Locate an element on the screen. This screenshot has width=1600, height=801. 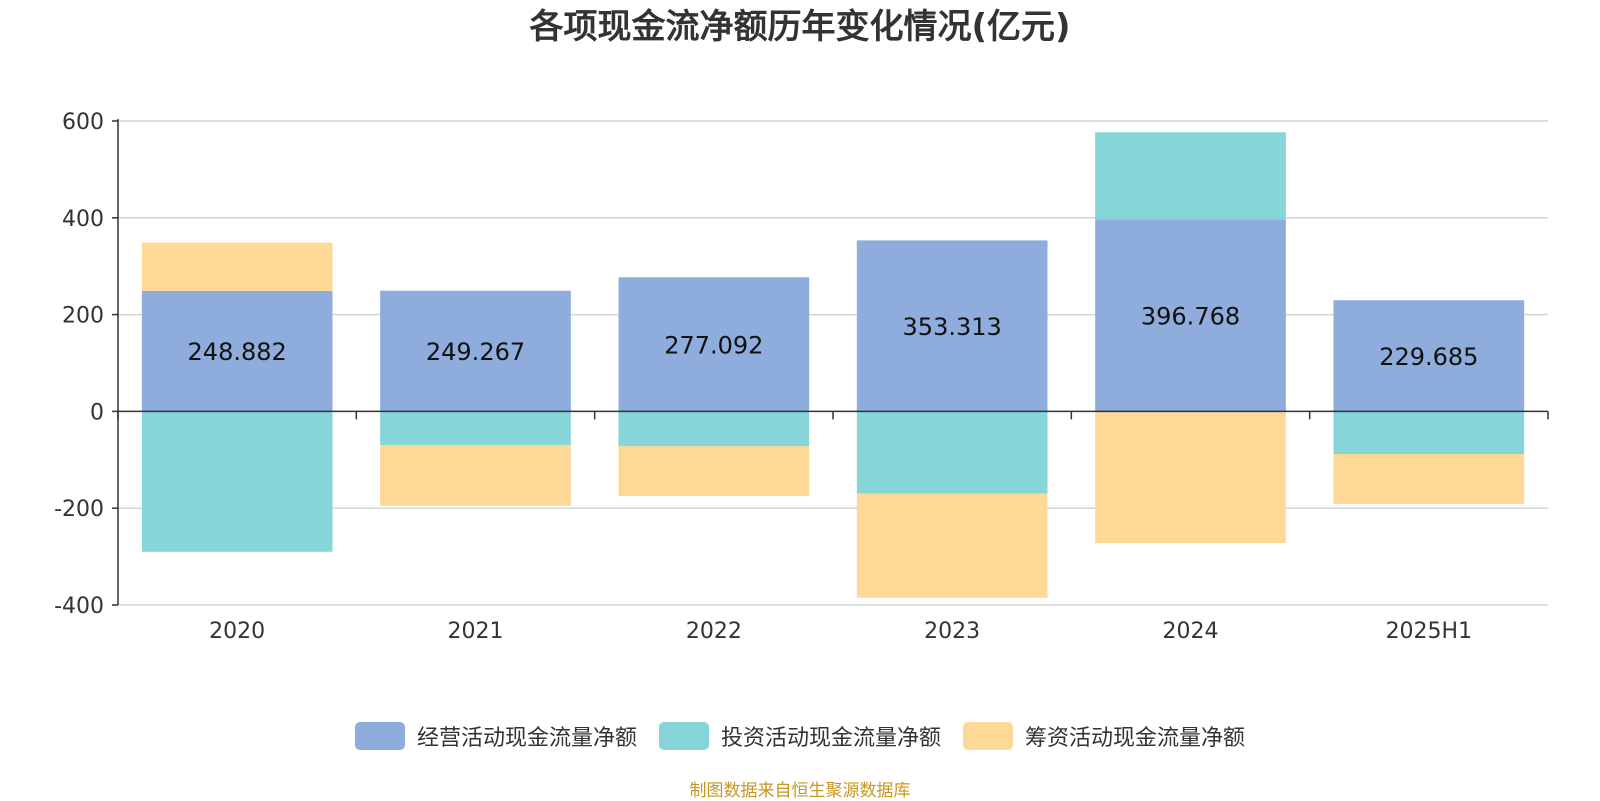
data-label: 249.267 is located at coordinates (475, 352).